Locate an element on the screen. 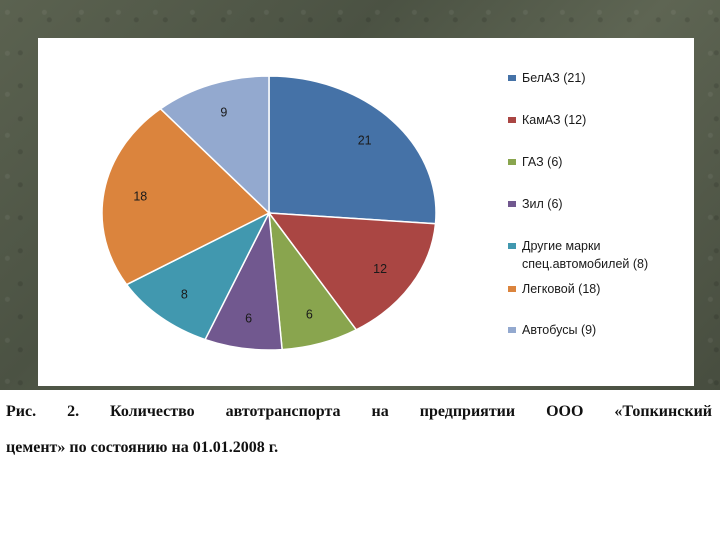 This screenshot has height=540, width=720. pie-slice-label-6: 18 is located at coordinates (140, 196).